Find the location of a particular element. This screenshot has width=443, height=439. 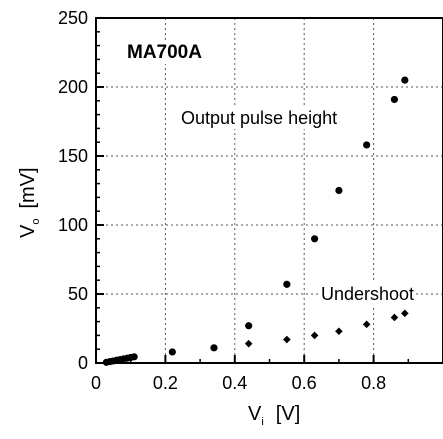

output-pulse-annotation: Output pulse height is located at coordinates (259, 118).